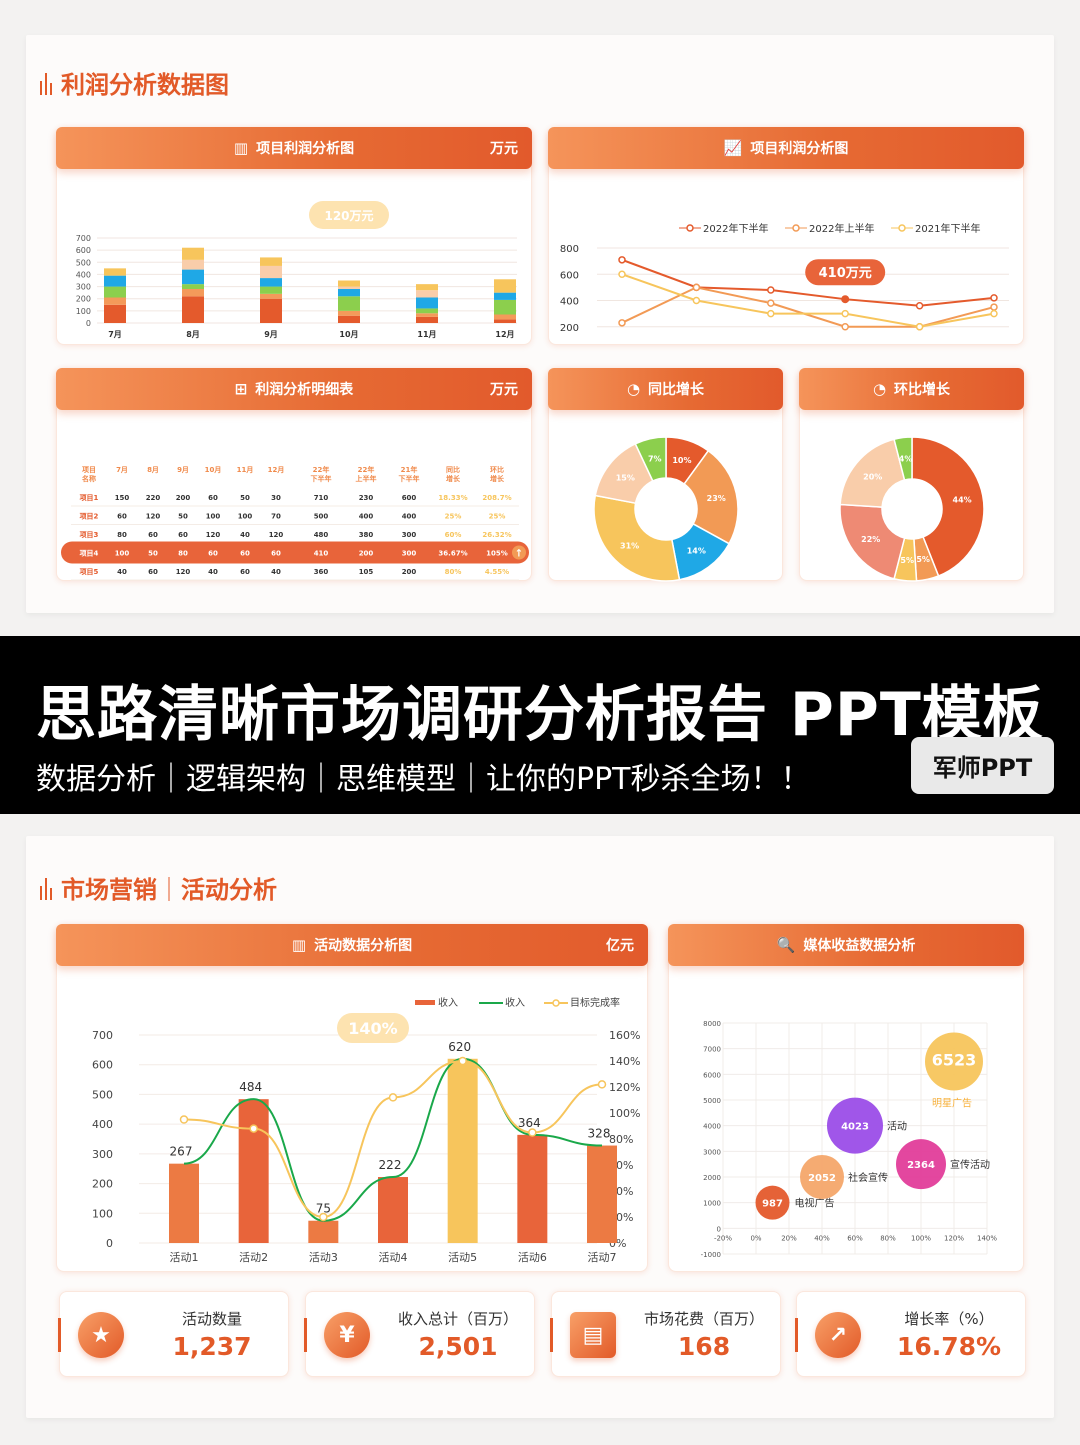 This screenshot has height=1445, width=1080. What do you see at coordinates (952, 1103) in the screenshot?
I see `bubble-label: 明星广告` at bounding box center [952, 1103].